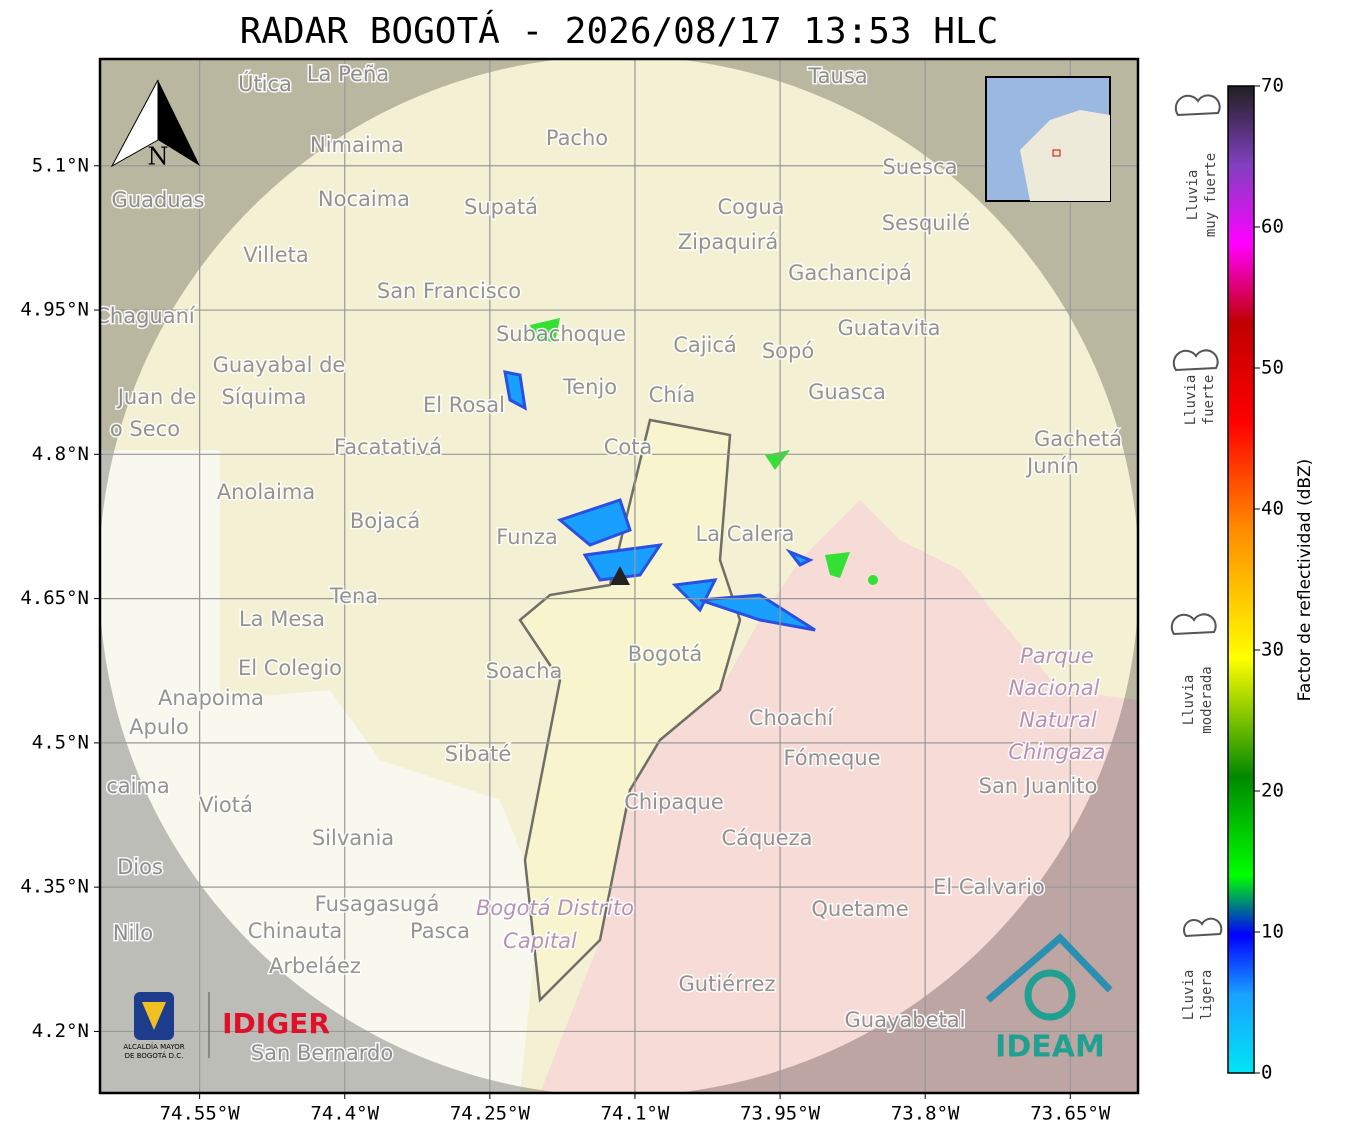 The width and height of the screenshot is (1349, 1139). I want to click on place-label: Chía, so click(672, 395).